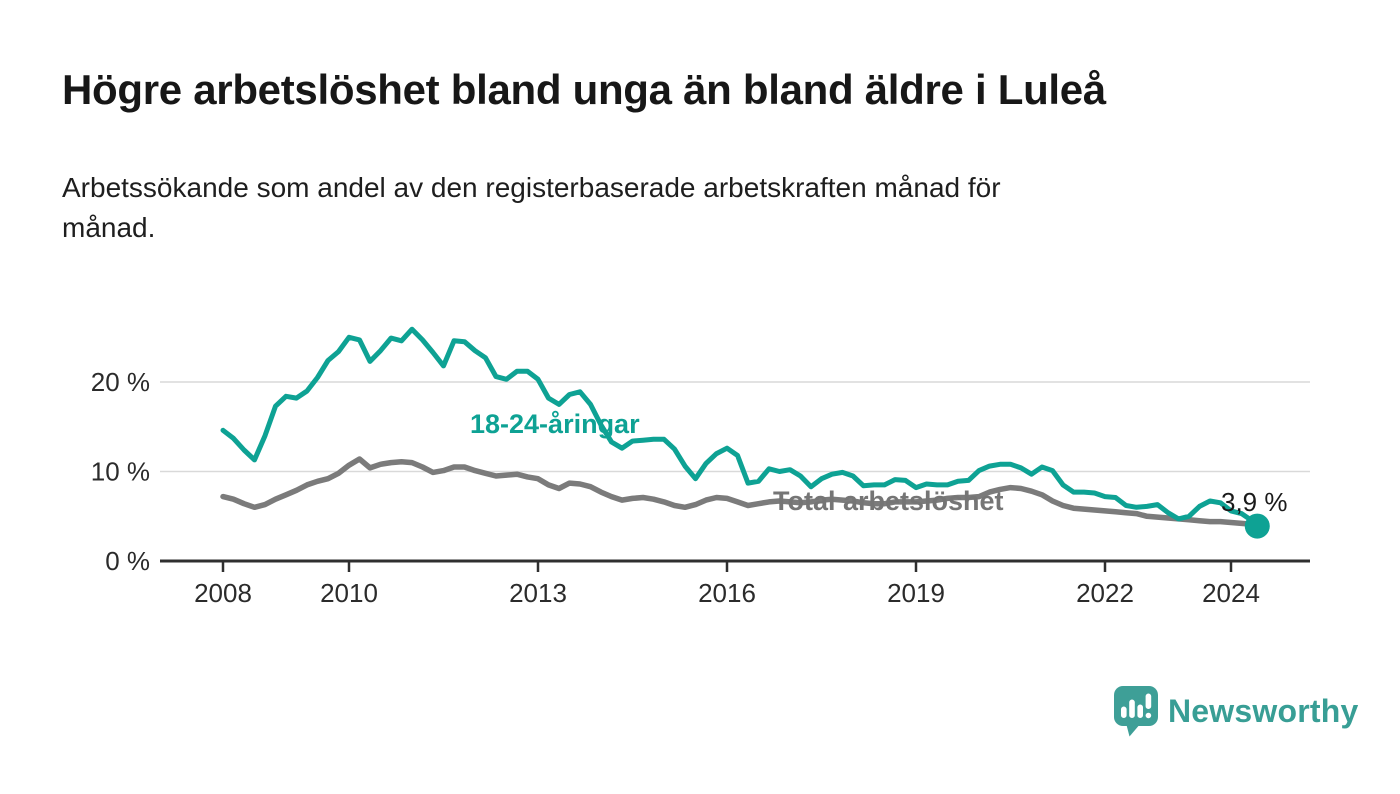 This screenshot has height=794, width=1400. I want to click on x-tick-label: 2013, so click(538, 593).